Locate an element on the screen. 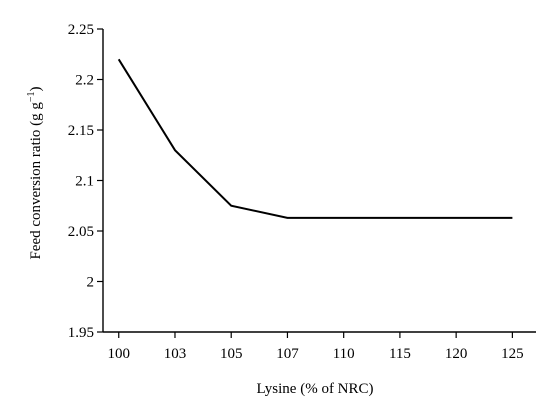  x-tick-label: 107 is located at coordinates (287, 354).